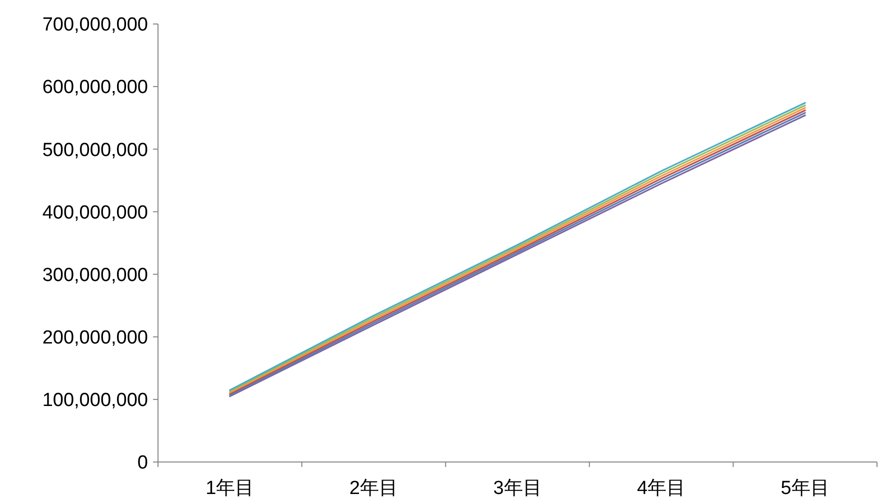  What do you see at coordinates (95, 338) in the screenshot?
I see `y-tick-label: 200,000,000` at bounding box center [95, 338].